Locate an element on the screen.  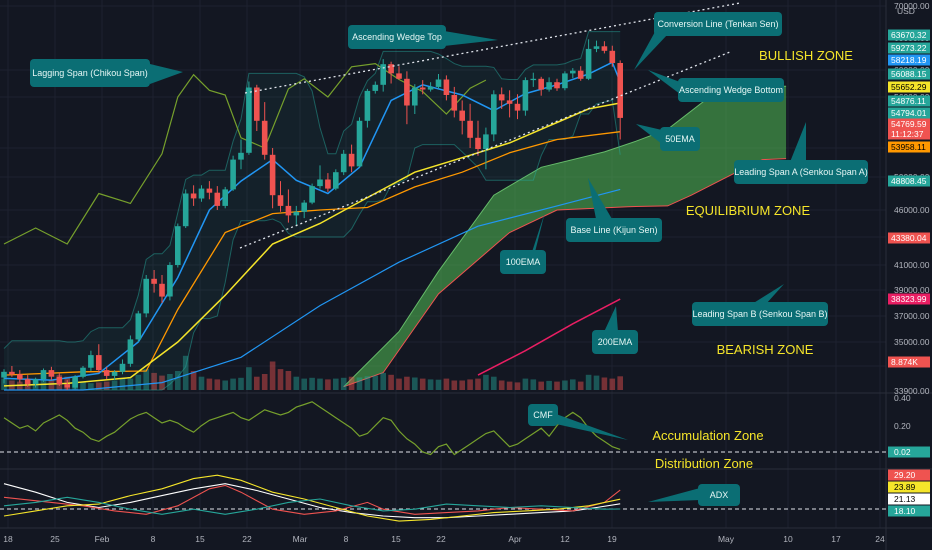
time-axis: 18 25 Feb 8 15 22 Mar 8 15 22 Apr 12 19 May 10 17 24 is located at coordinates (444, 539).